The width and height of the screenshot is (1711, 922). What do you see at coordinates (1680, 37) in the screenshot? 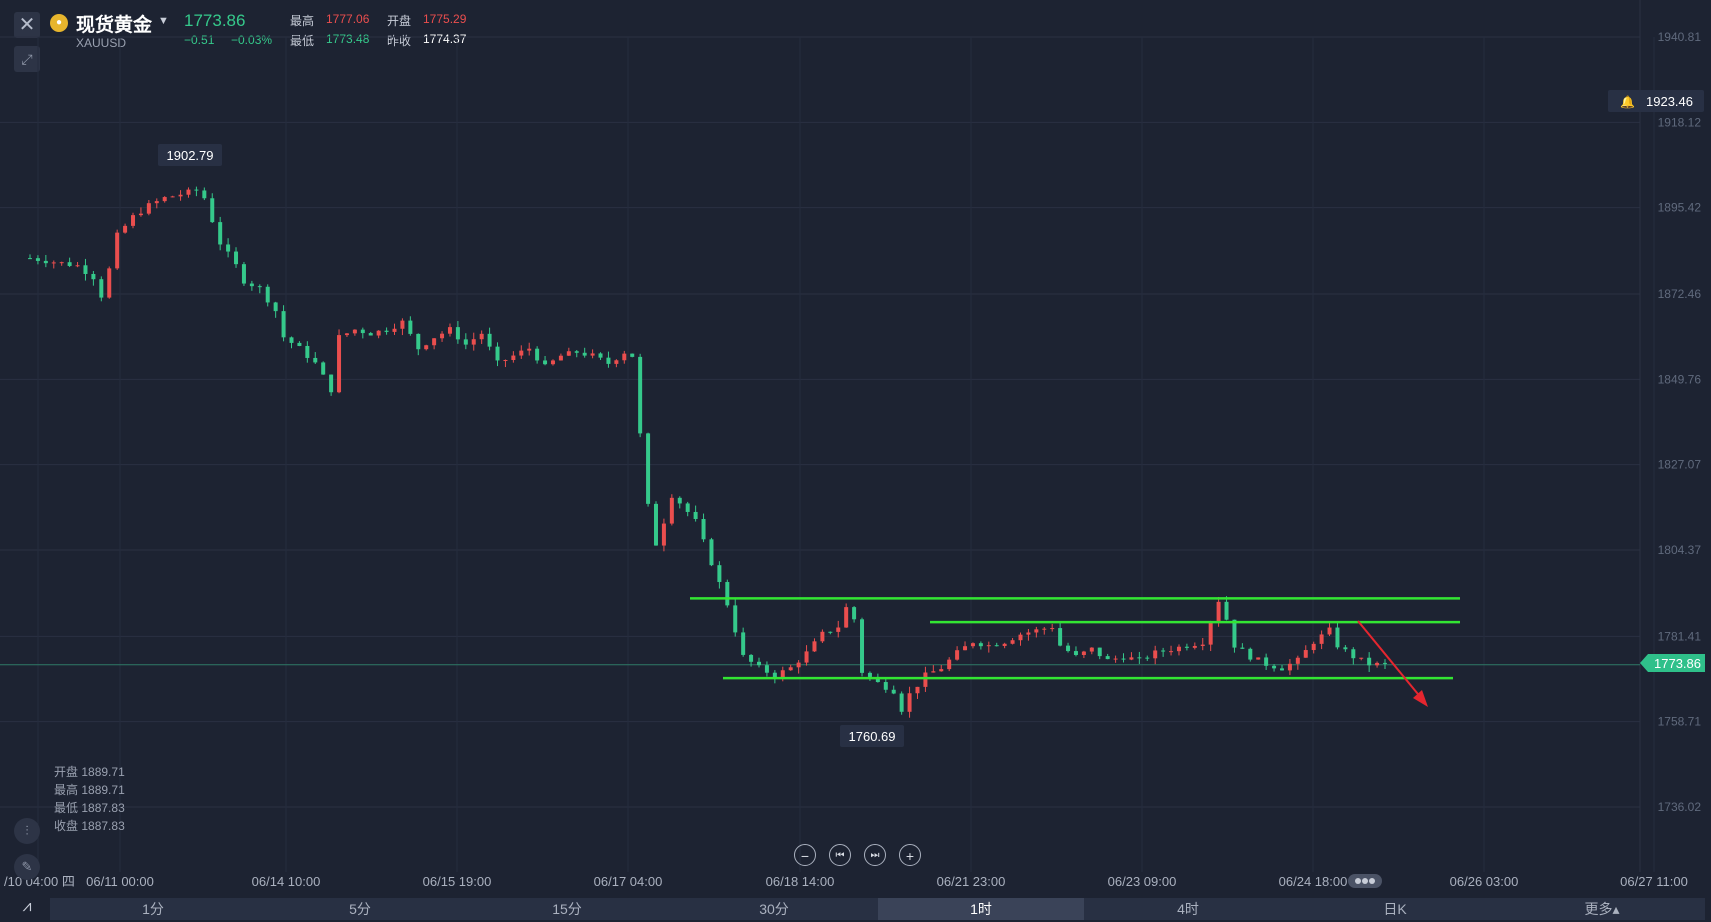
I see `y-tick-label: 1940.81` at bounding box center [1680, 37].